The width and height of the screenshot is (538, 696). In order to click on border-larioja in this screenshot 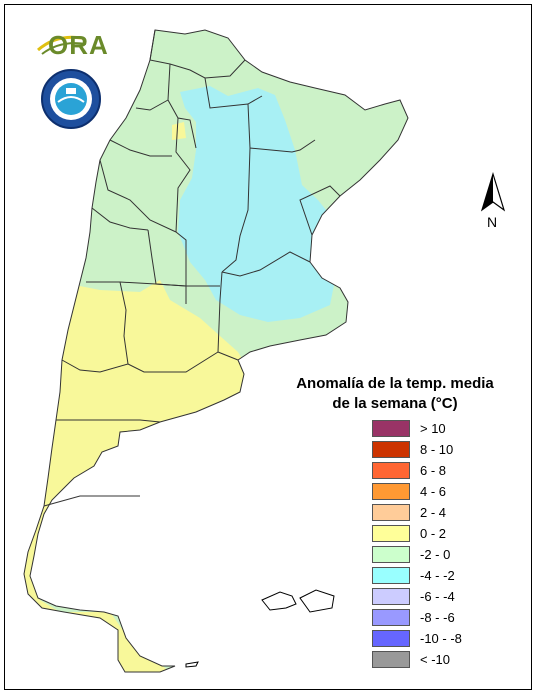, I will do `click(138, 196)`.